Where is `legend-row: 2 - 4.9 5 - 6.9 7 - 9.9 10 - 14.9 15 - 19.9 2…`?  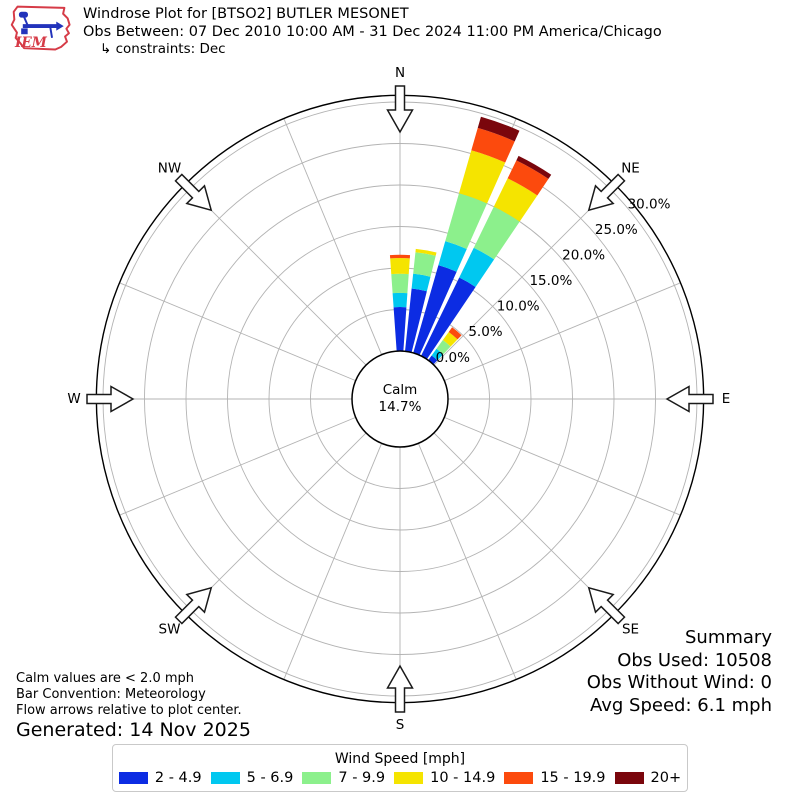
legend-row: 2 - 4.9 5 - 6.9 7 - 9.9 10 - 14.9 15 - 19.9 2… is located at coordinates (400, 778).